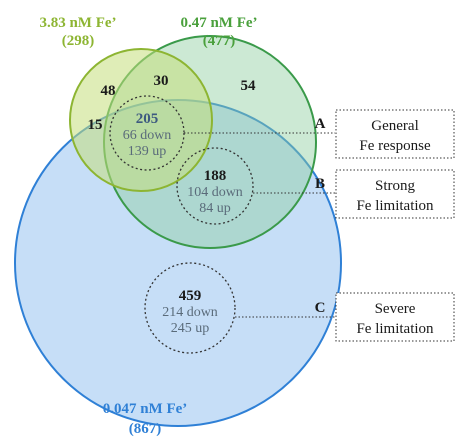  I want to click on group-circle-strong, so click(215, 186).